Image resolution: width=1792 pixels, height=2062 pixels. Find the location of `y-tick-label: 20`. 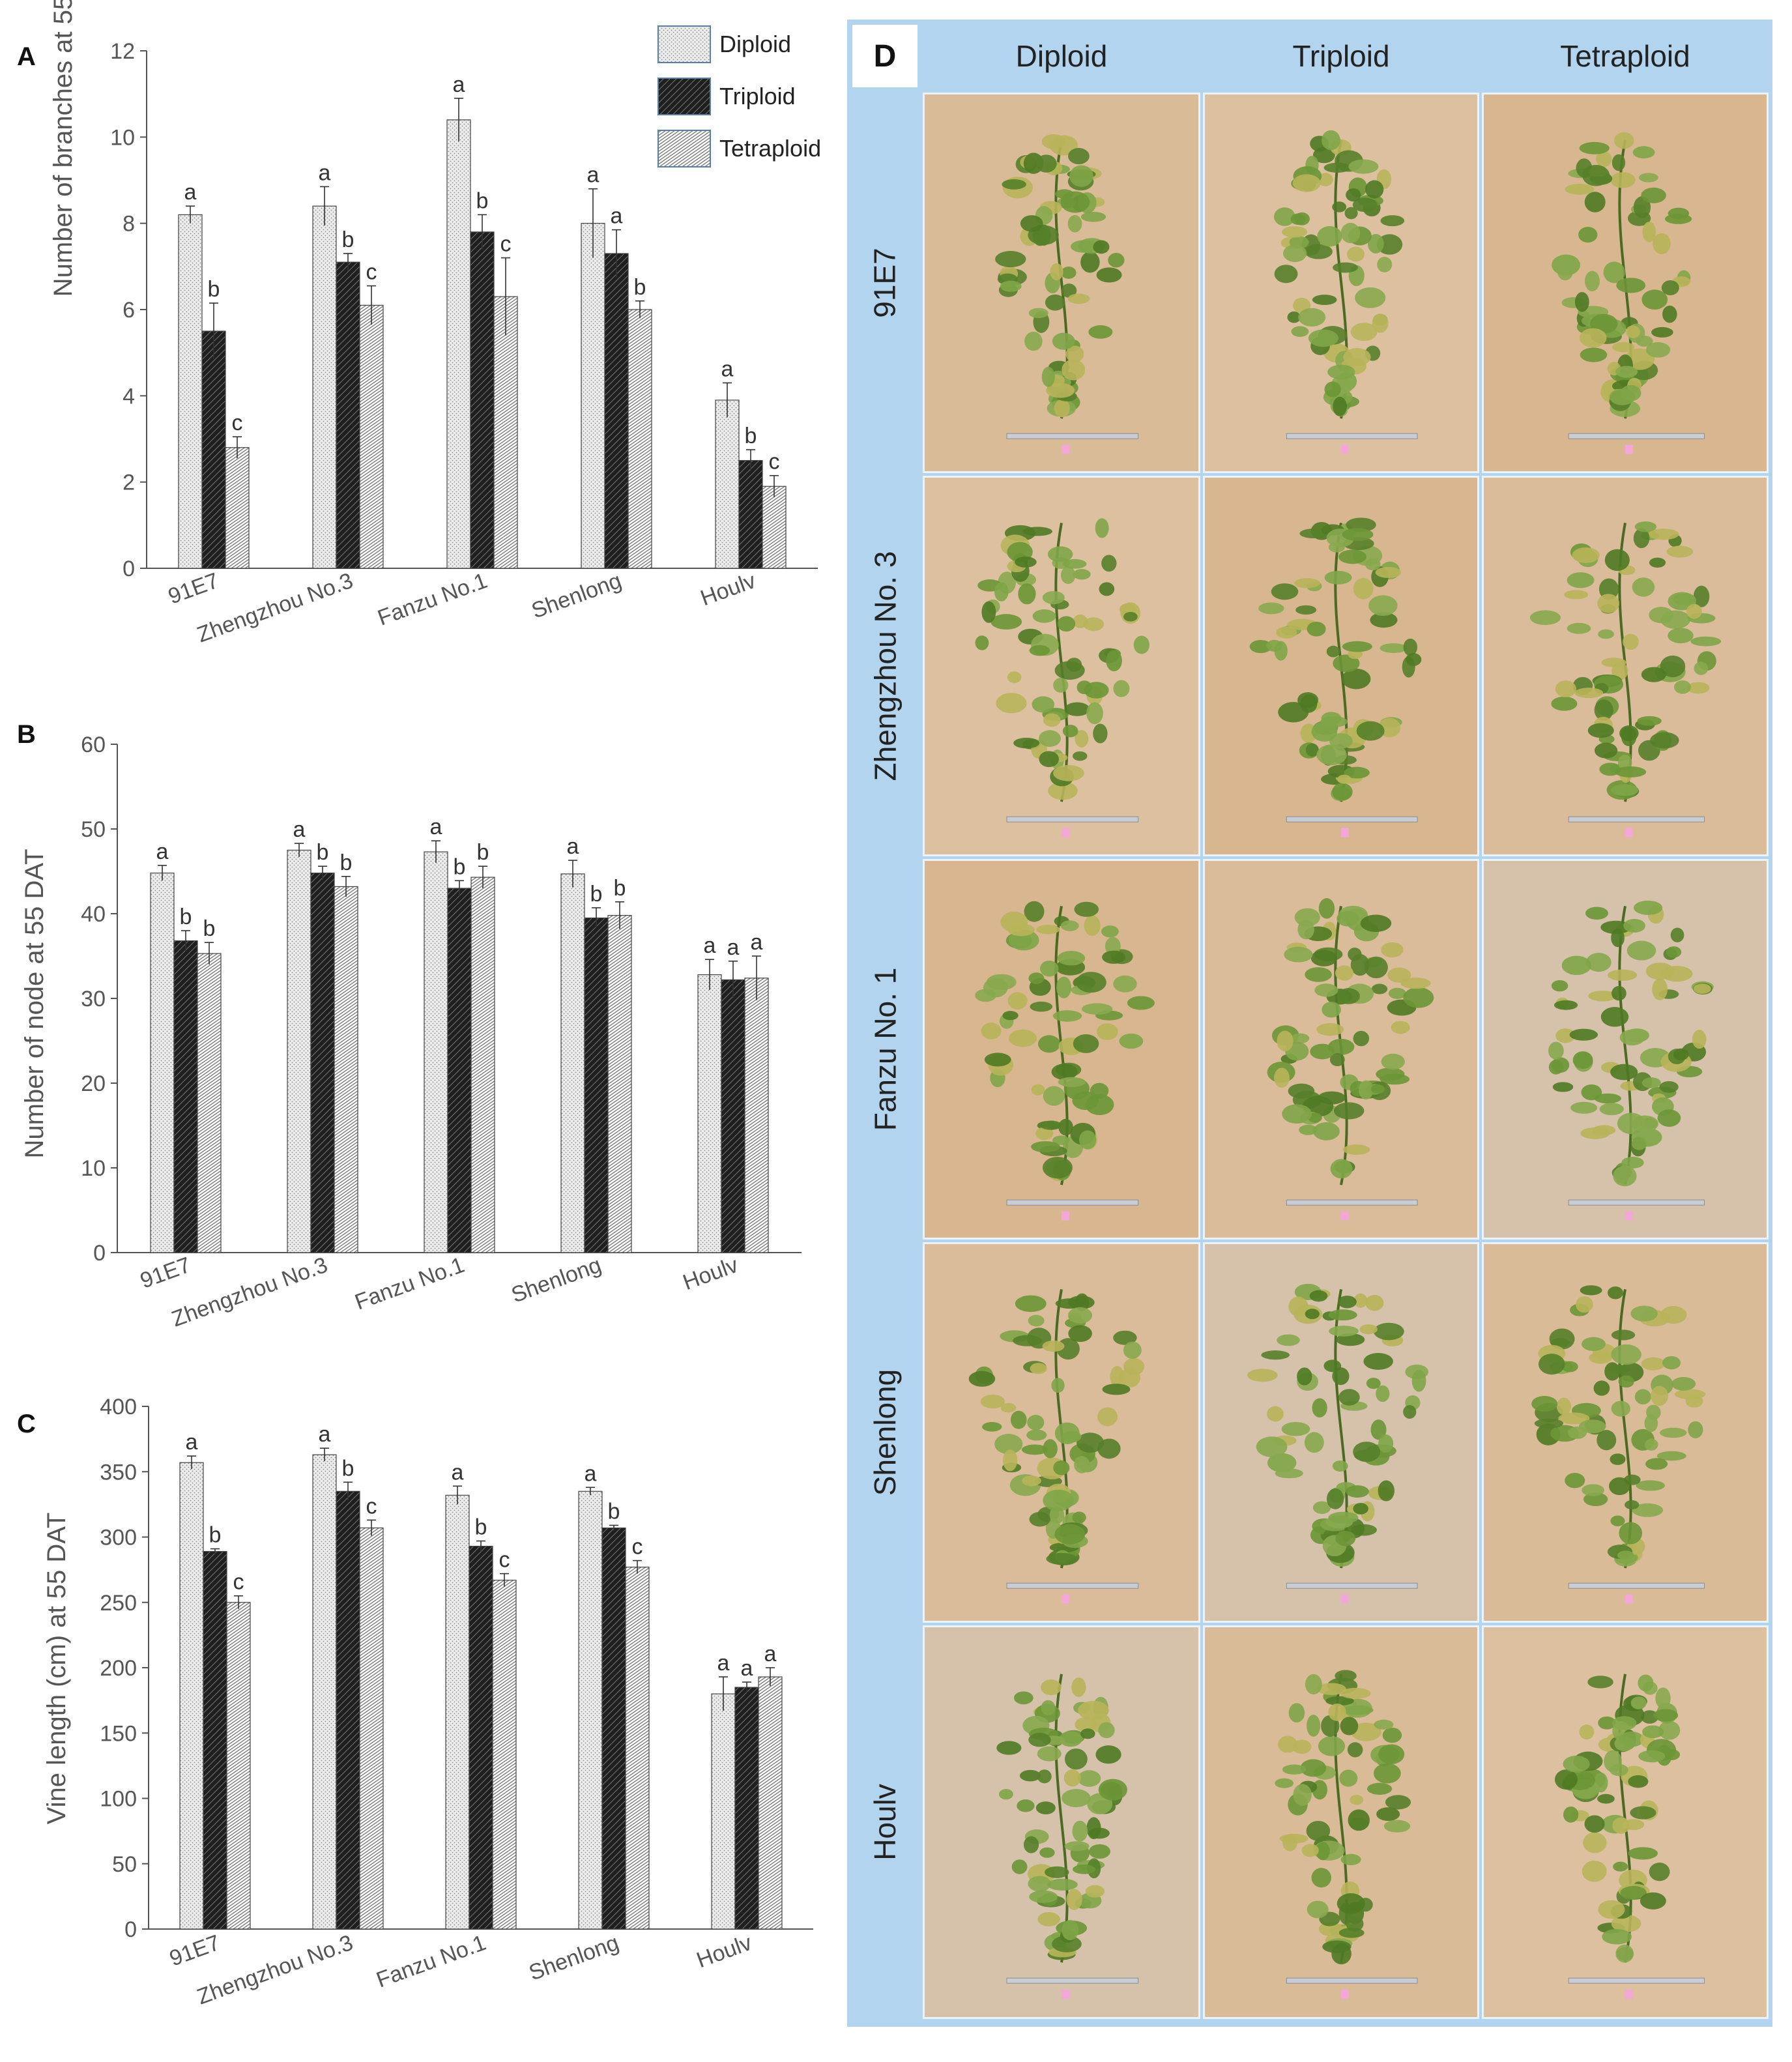

y-tick-label: 20 is located at coordinates (93, 1083).